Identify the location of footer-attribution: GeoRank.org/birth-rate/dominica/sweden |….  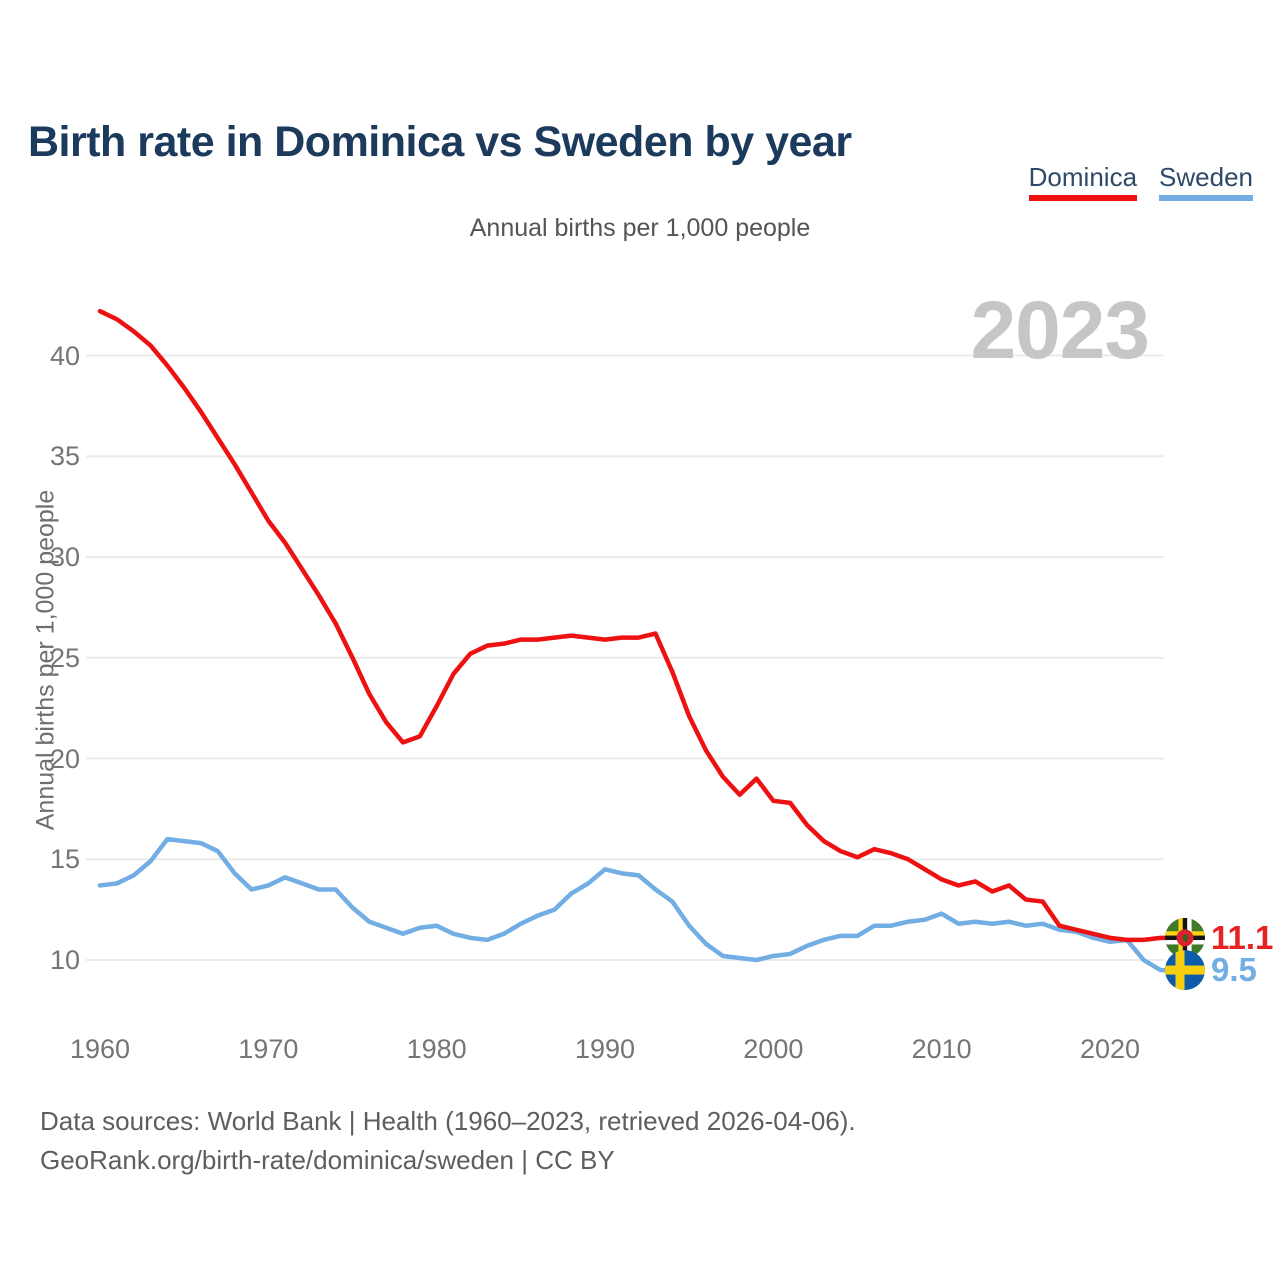
(327, 1160).